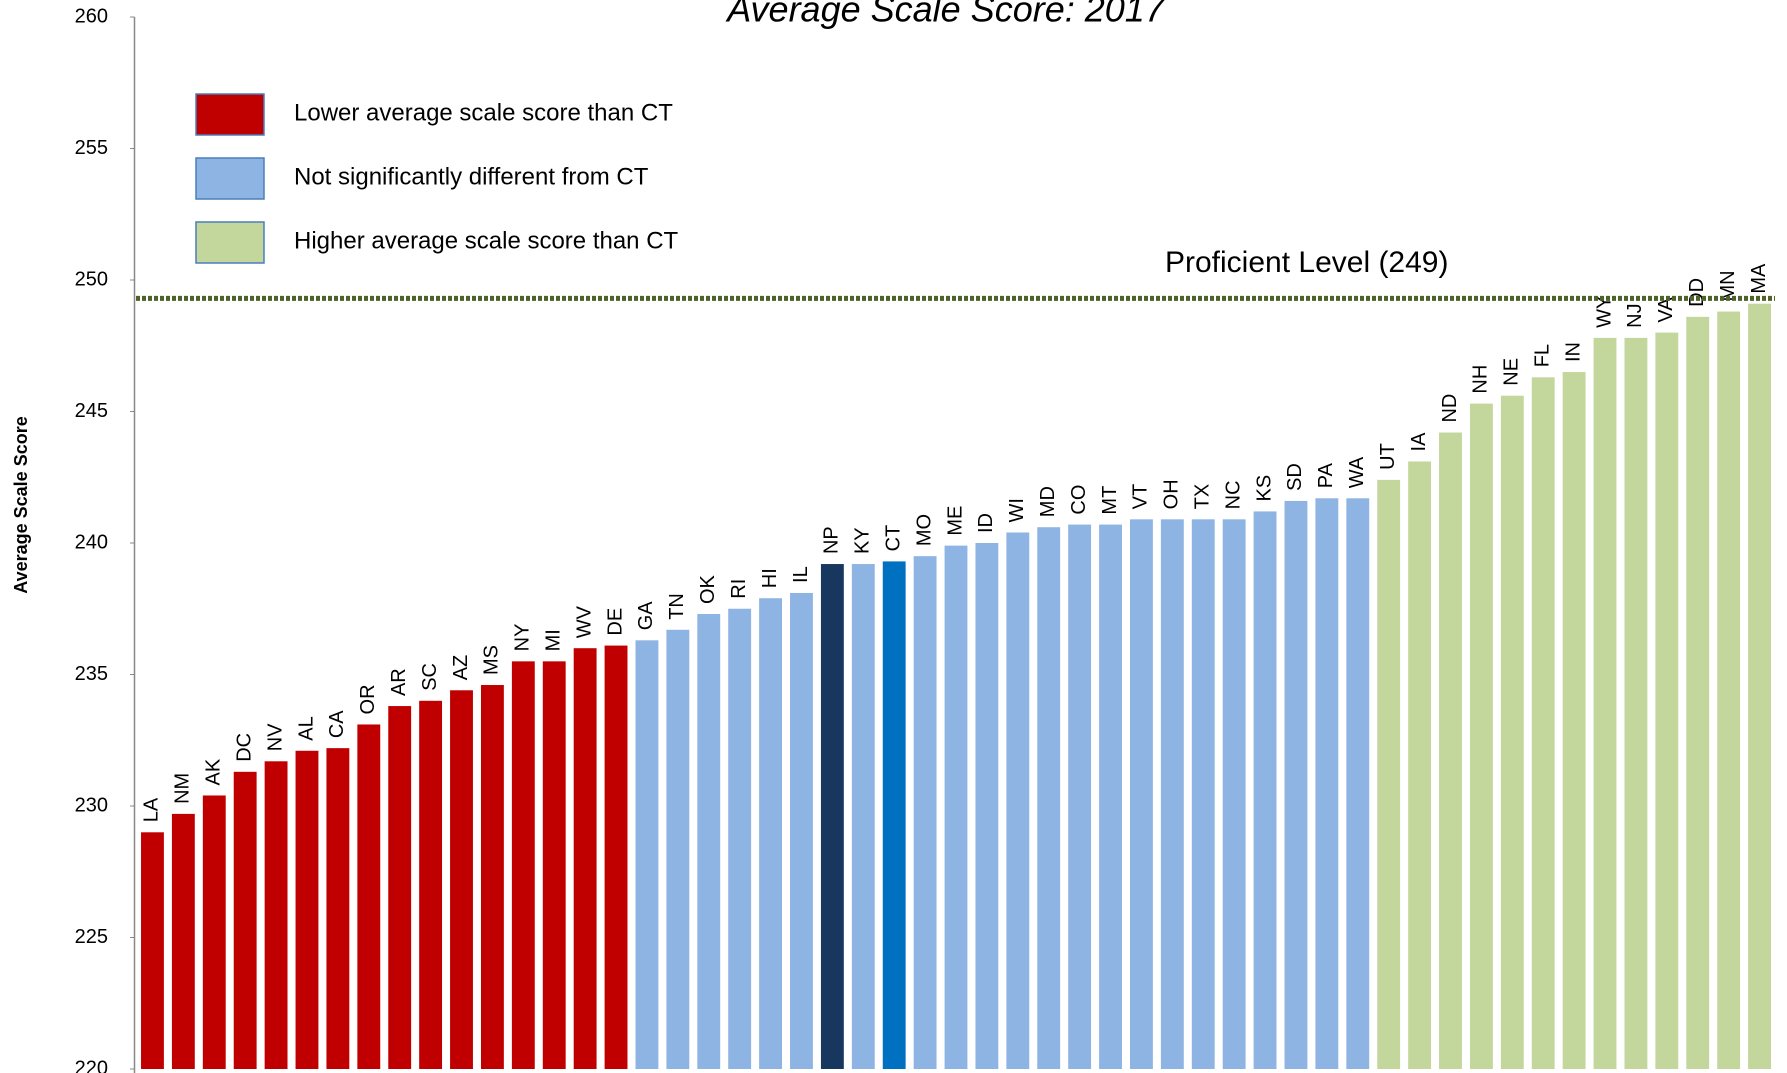 The height and width of the screenshot is (1073, 1787). I want to click on bar-category-label: OH, so click(1172, 494).